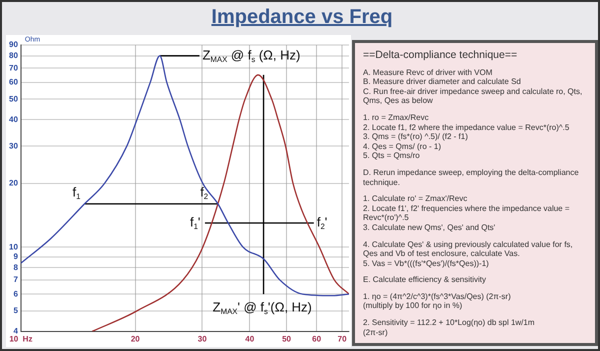 The width and height of the screenshot is (600, 351). I want to click on x-tick-label: 60, so click(317, 339).